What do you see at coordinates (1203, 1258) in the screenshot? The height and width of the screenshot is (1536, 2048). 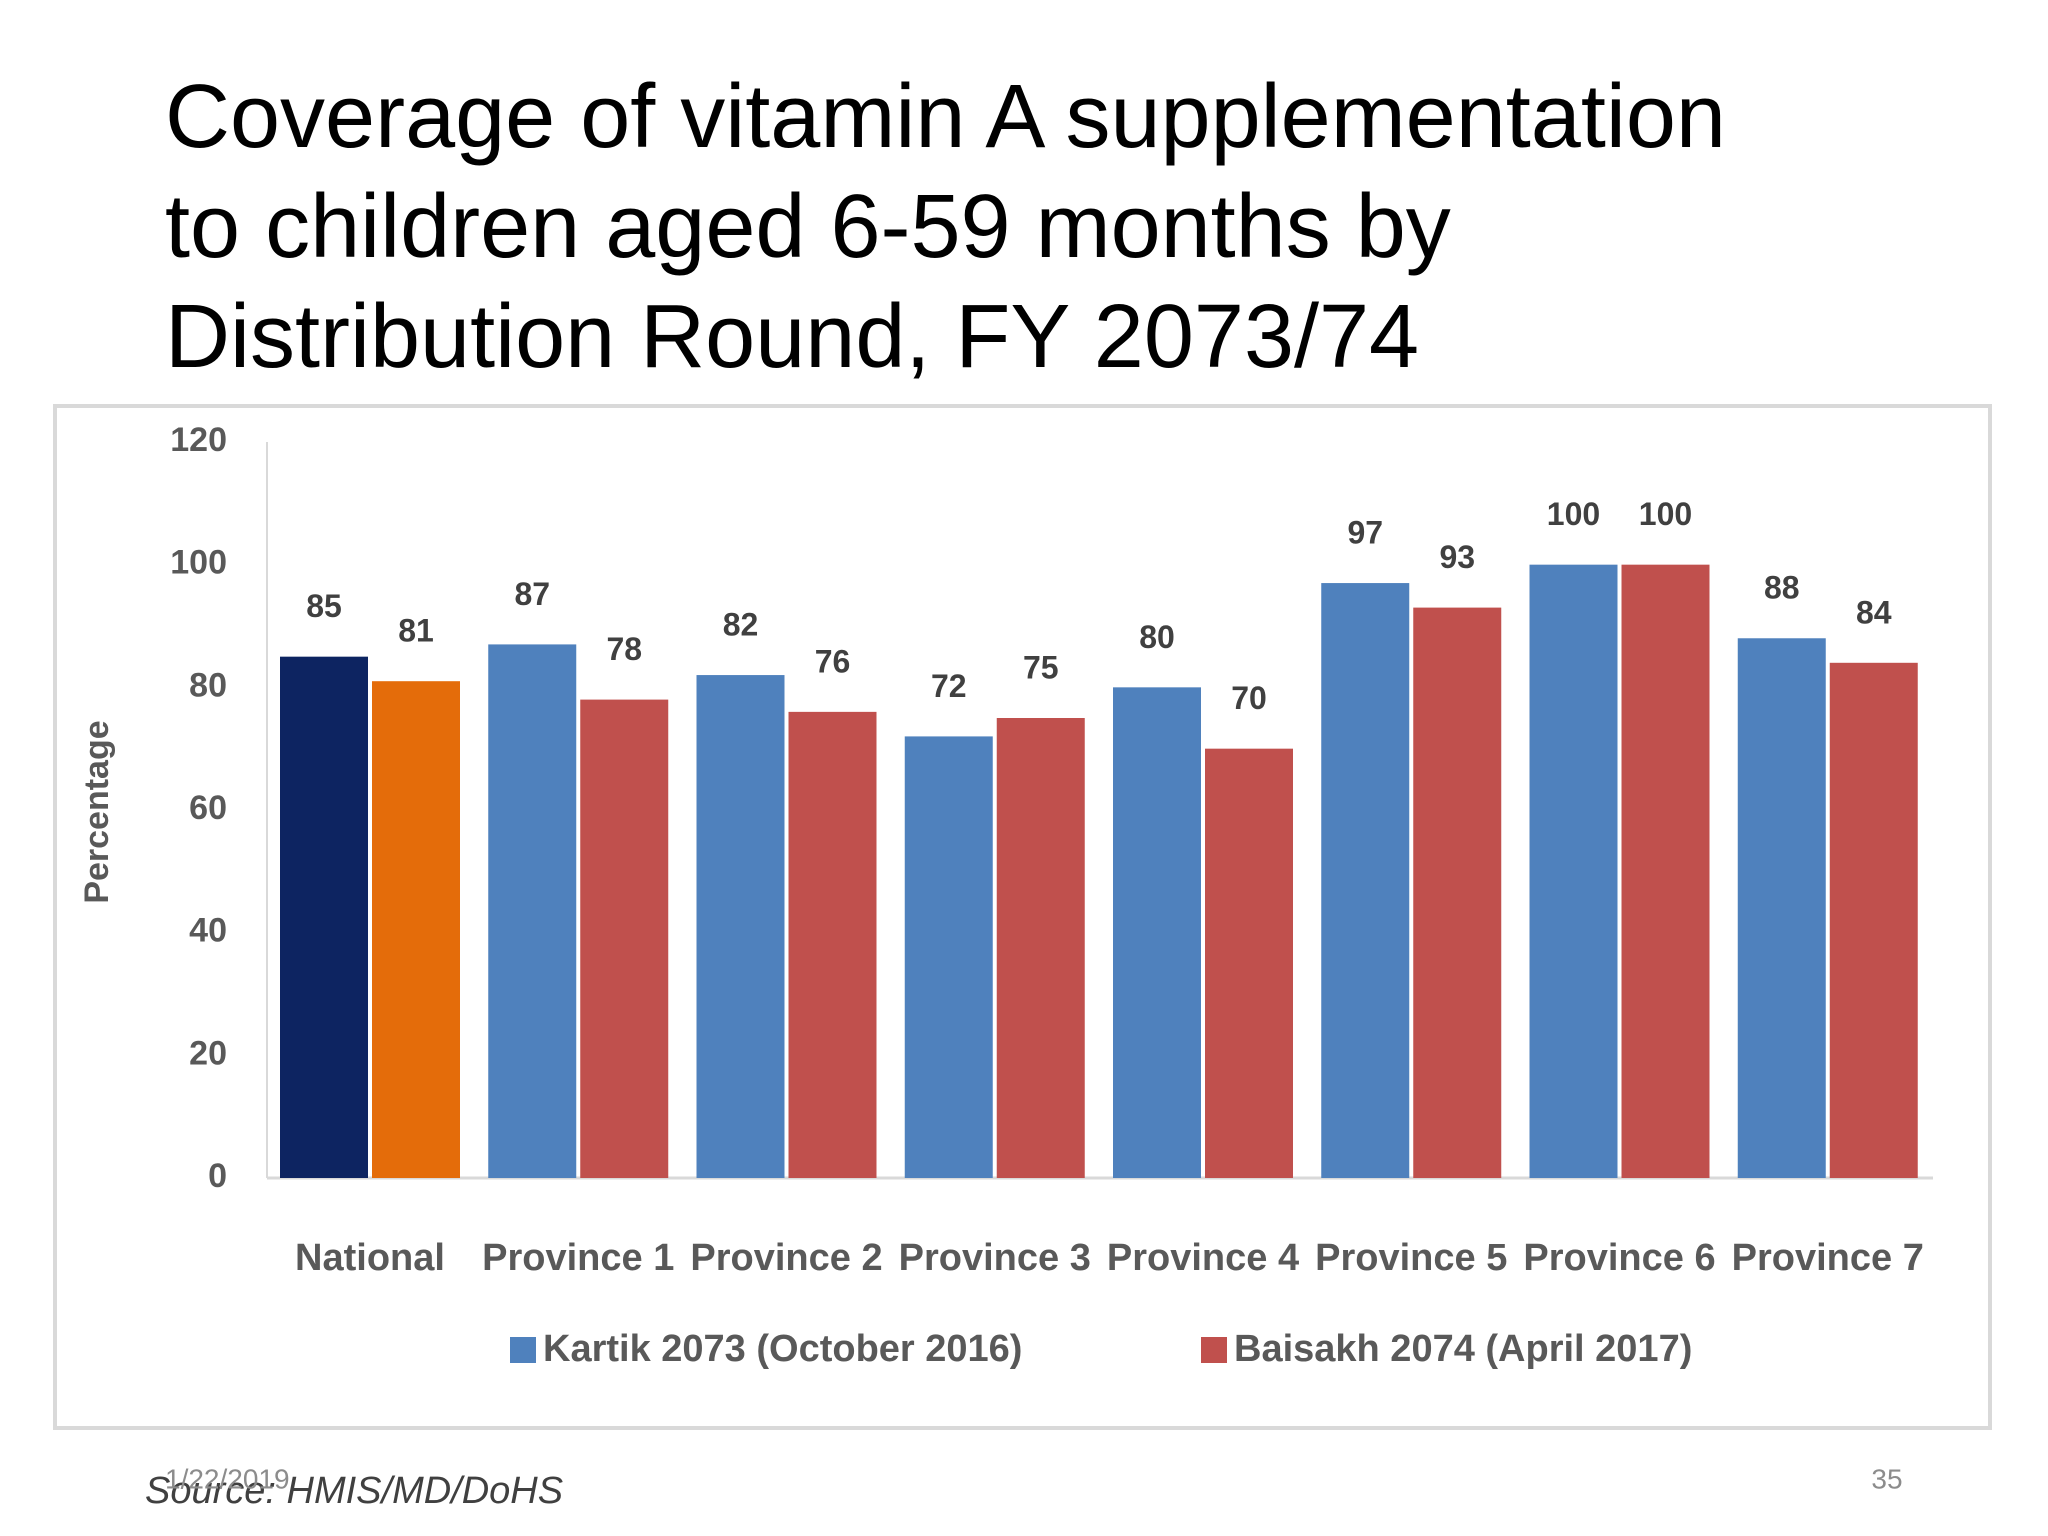 I see `x-tick-label: Province 4` at bounding box center [1203, 1258].